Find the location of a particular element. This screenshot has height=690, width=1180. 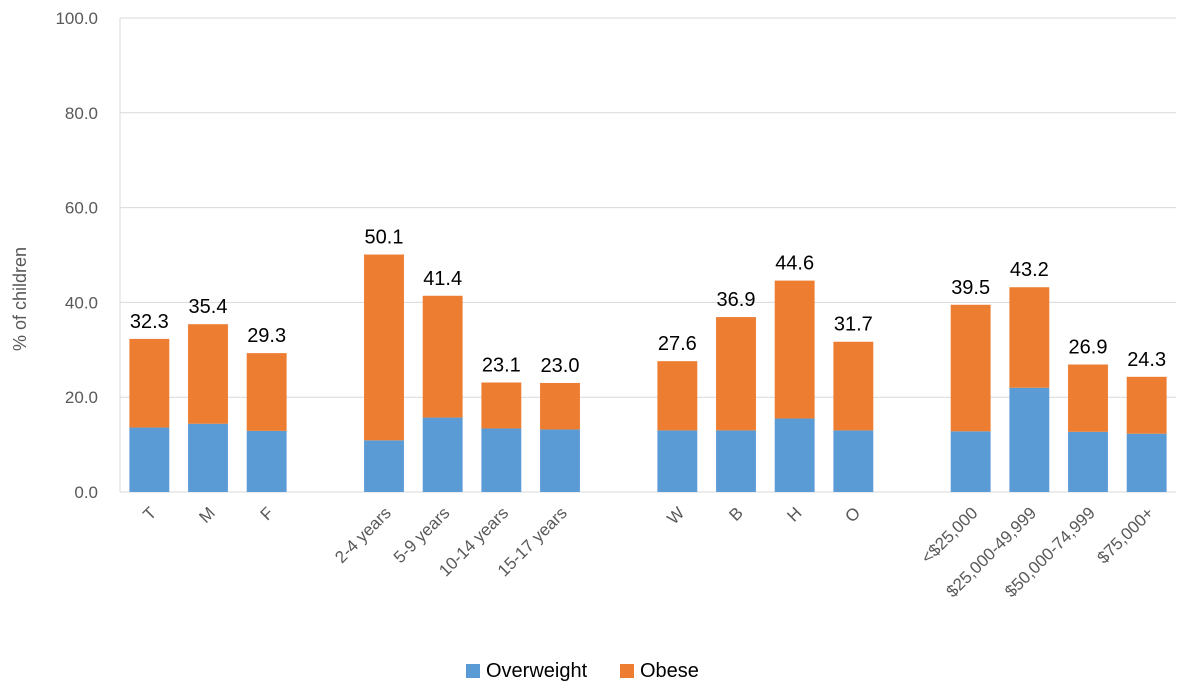

legend-label-obese: Obese is located at coordinates (669, 671).